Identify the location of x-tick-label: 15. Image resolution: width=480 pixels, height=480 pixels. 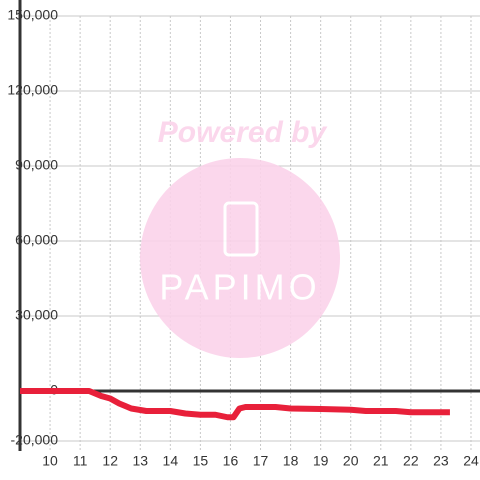
(201, 461).